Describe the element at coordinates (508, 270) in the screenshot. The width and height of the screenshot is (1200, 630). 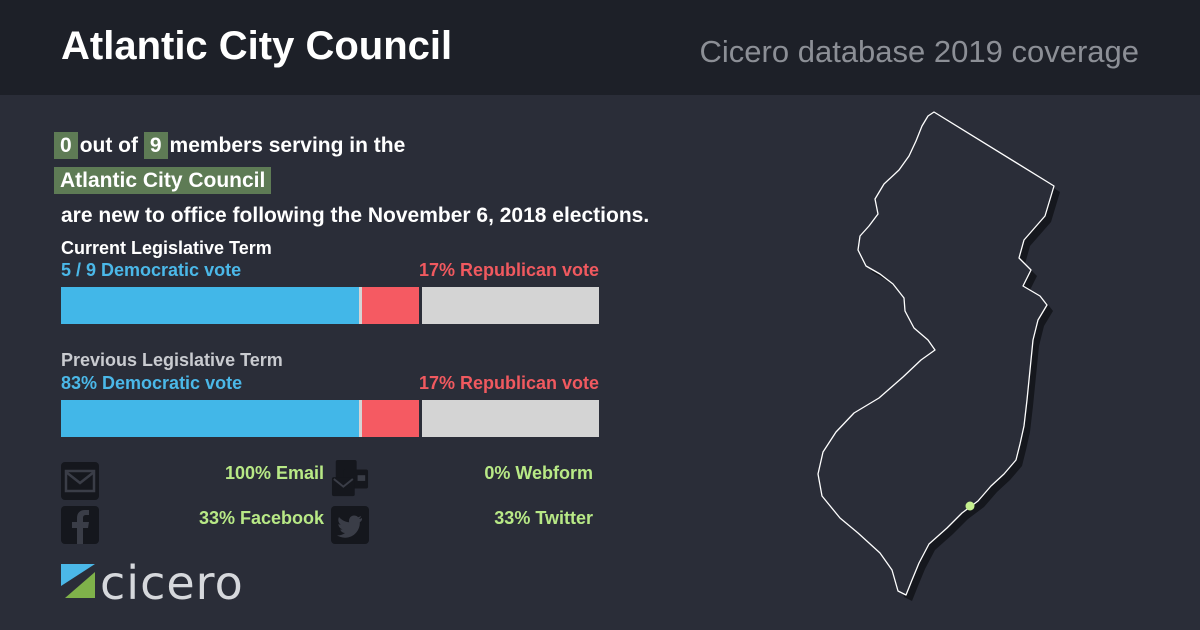
I see `current-rep-label: 17% Republican vote` at that location.